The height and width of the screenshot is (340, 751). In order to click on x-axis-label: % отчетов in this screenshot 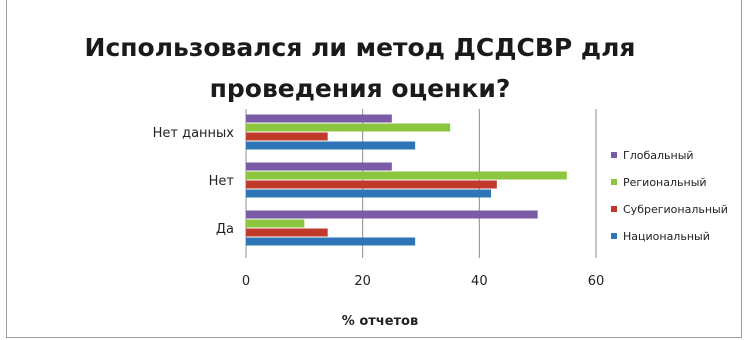, I will do `click(380, 321)`.